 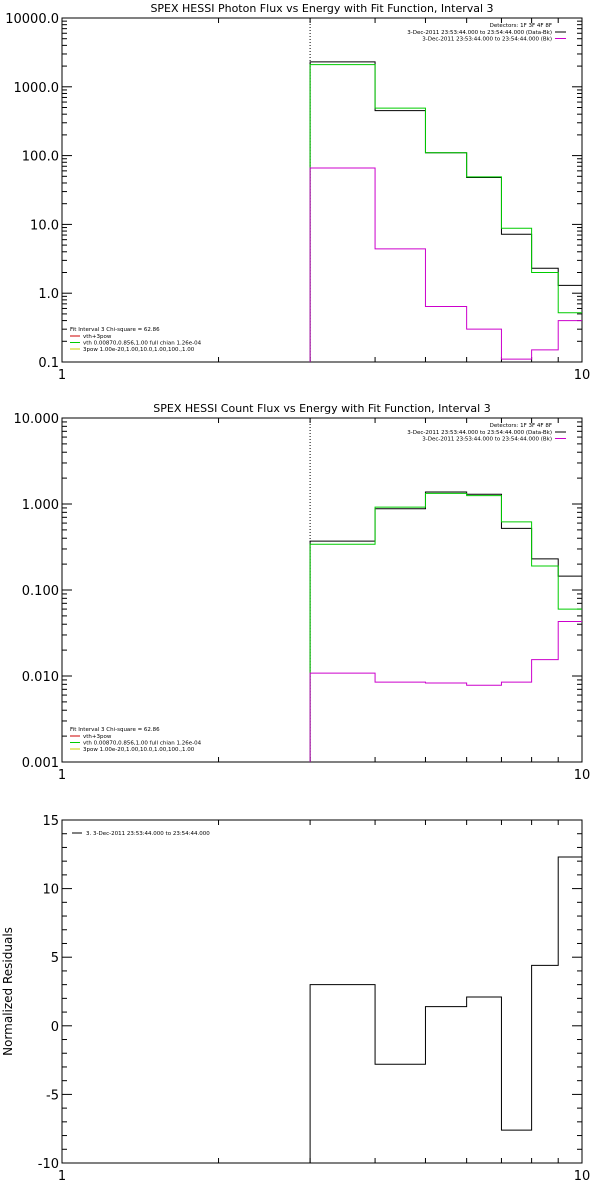 I want to click on y-tick-label: 0.010, so click(x=40, y=677).